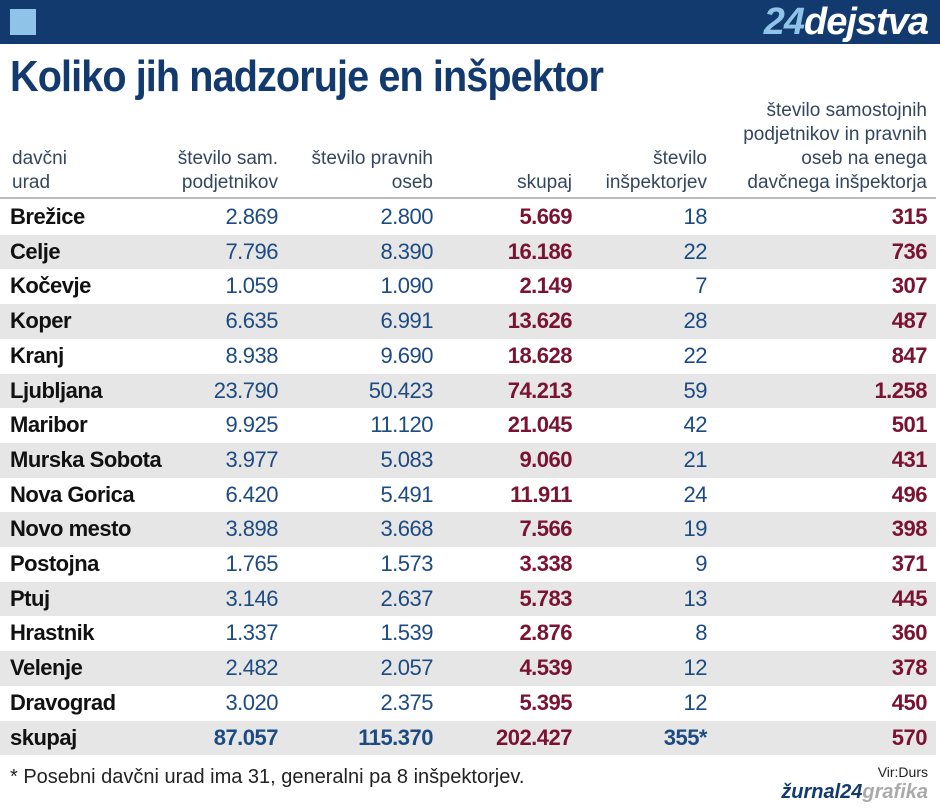 This screenshot has width=940, height=810. Describe the element at coordinates (695, 529) in the screenshot. I see `cell-value: 19` at that location.